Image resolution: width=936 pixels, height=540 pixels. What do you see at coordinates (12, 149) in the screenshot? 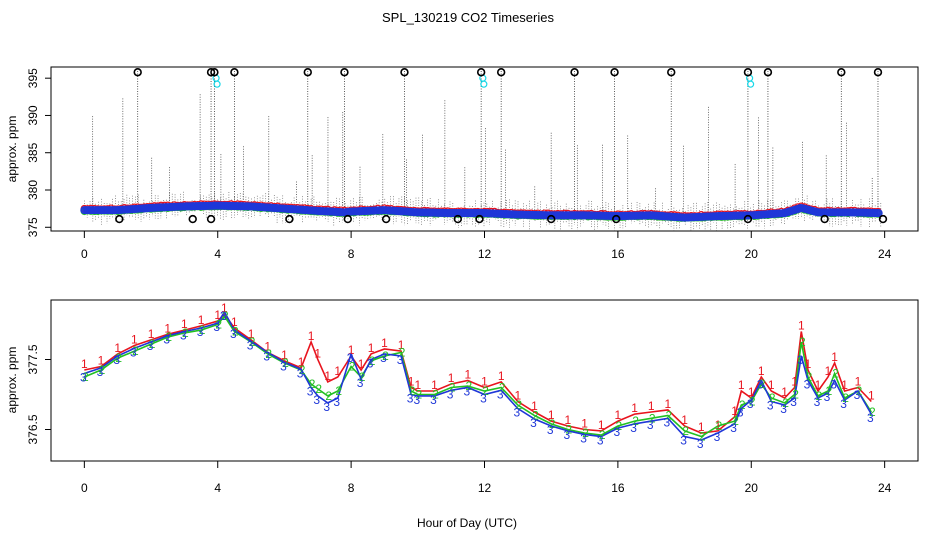
I see `top-y-axis-title: approx. ppm` at bounding box center [12, 149].